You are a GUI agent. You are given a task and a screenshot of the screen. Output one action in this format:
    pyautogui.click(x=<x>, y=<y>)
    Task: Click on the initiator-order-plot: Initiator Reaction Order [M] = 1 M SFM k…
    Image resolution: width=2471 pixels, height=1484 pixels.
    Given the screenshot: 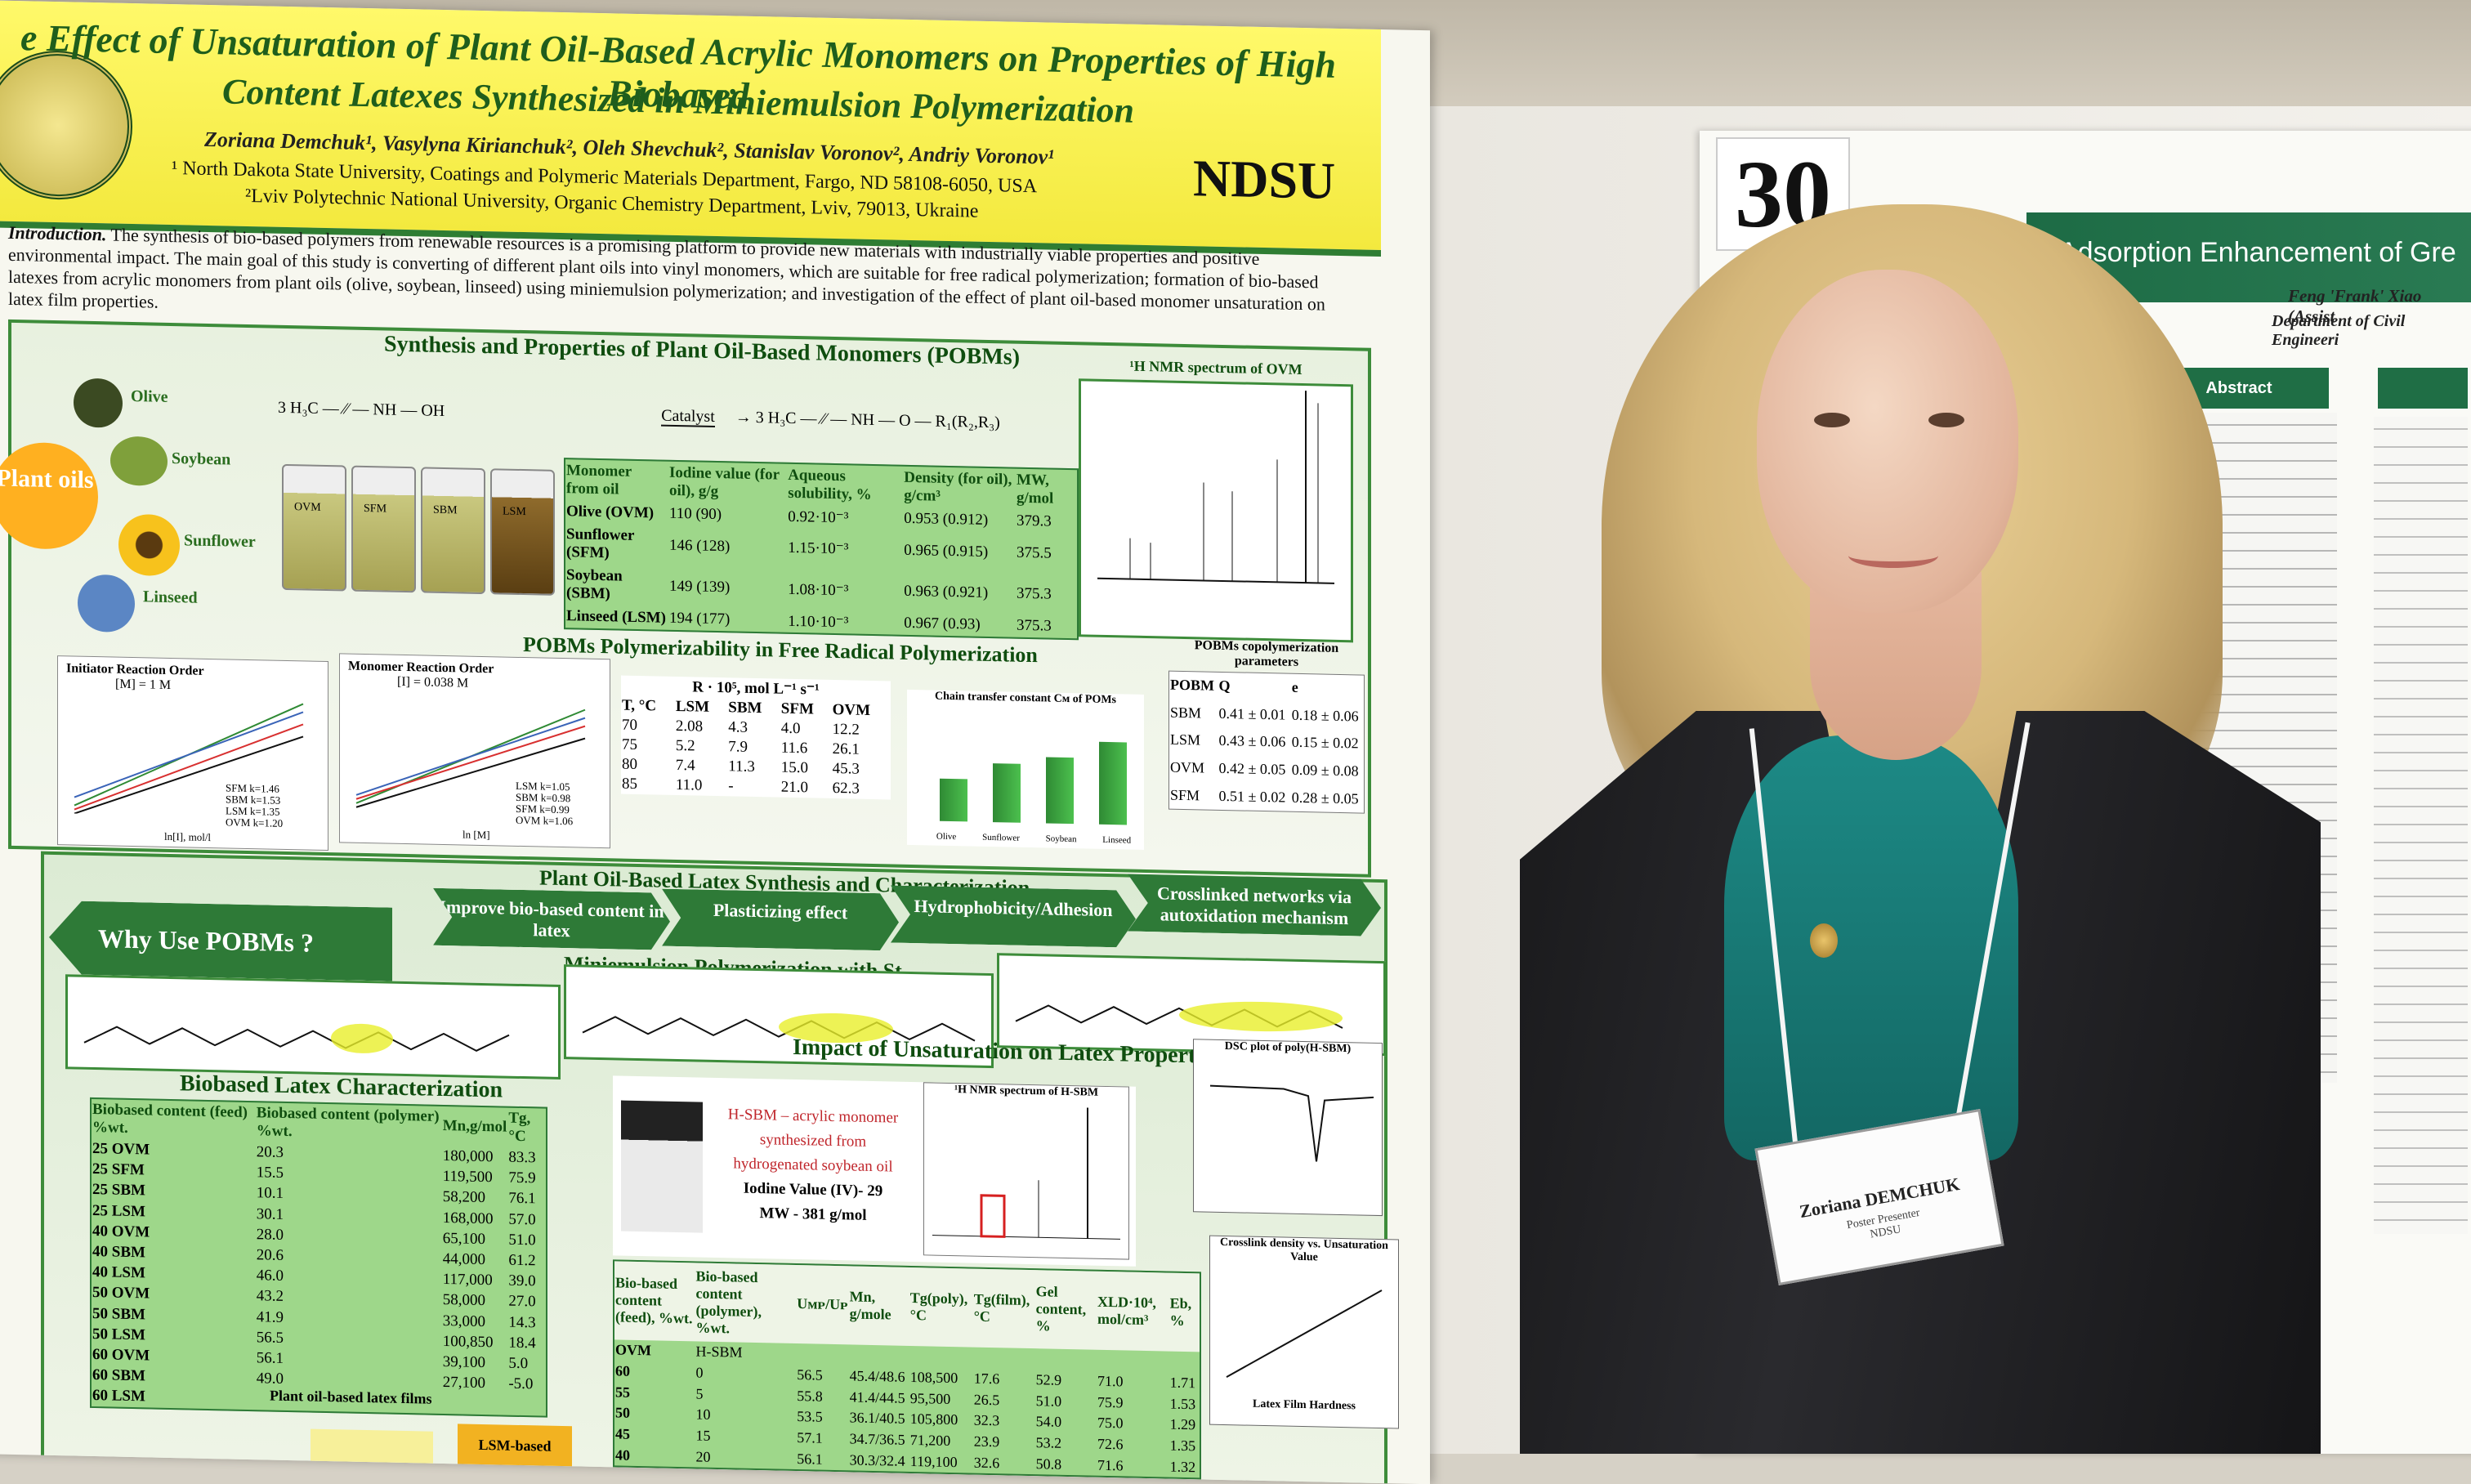 What is the action you would take?
    pyautogui.click(x=192, y=753)
    